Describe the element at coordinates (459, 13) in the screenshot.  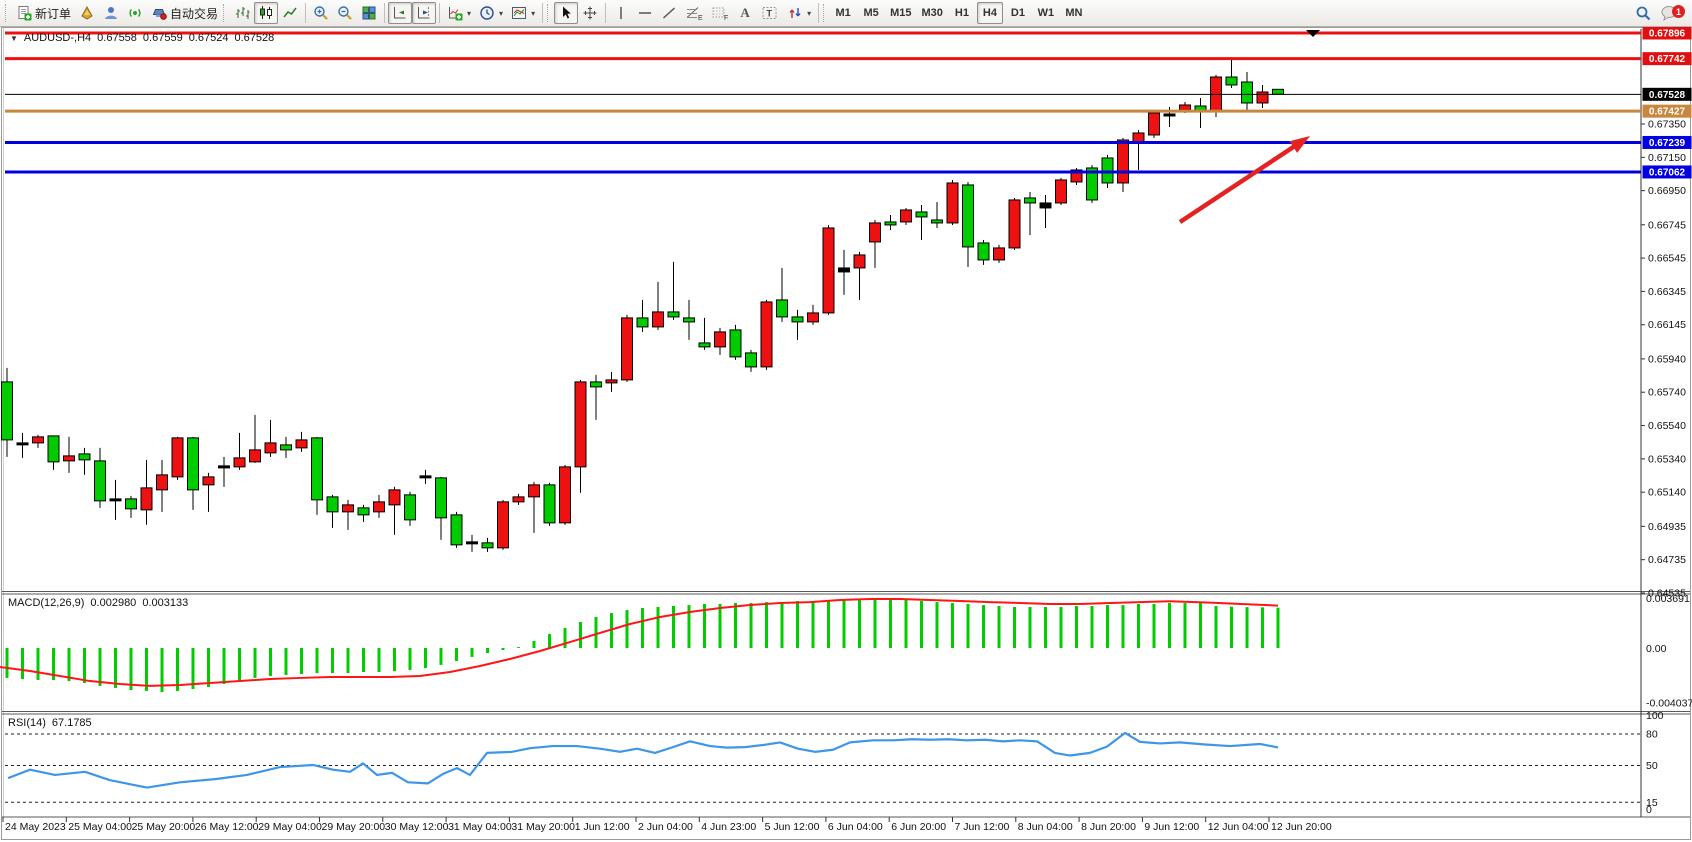
I see `indicators-button: ▾` at that location.